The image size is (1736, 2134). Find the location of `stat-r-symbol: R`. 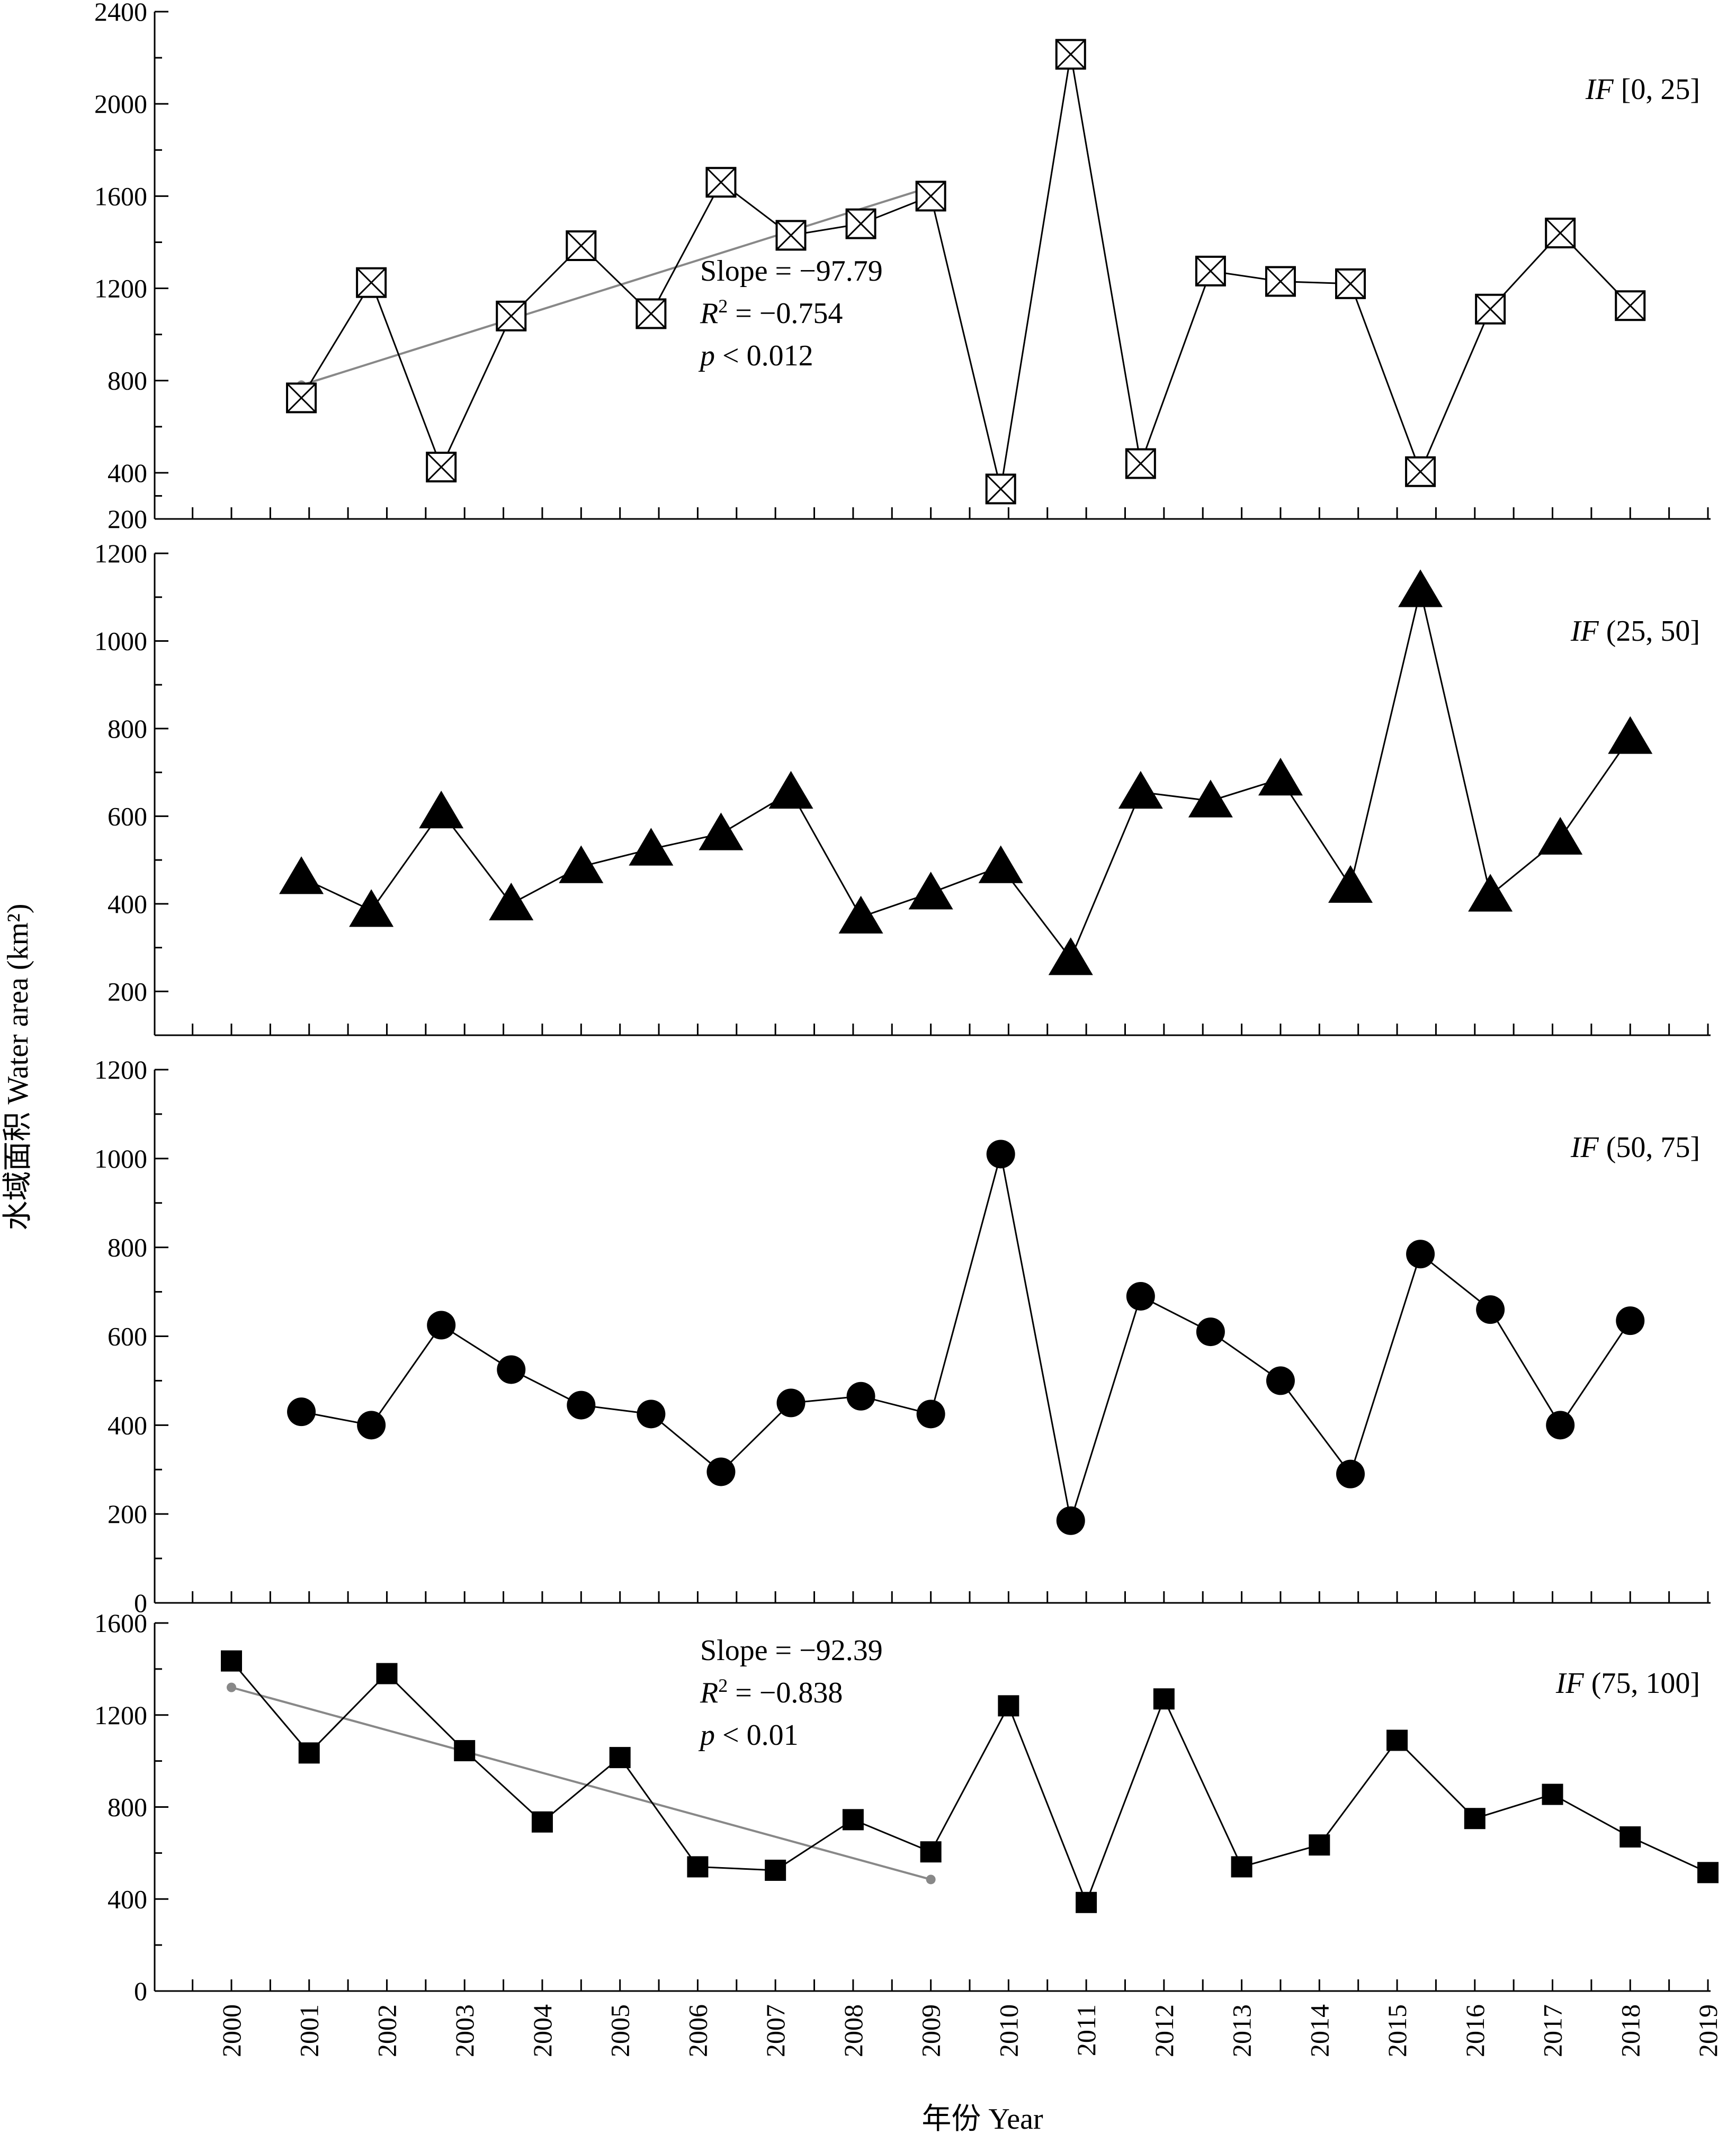

stat-r-symbol: R is located at coordinates (709, 313).